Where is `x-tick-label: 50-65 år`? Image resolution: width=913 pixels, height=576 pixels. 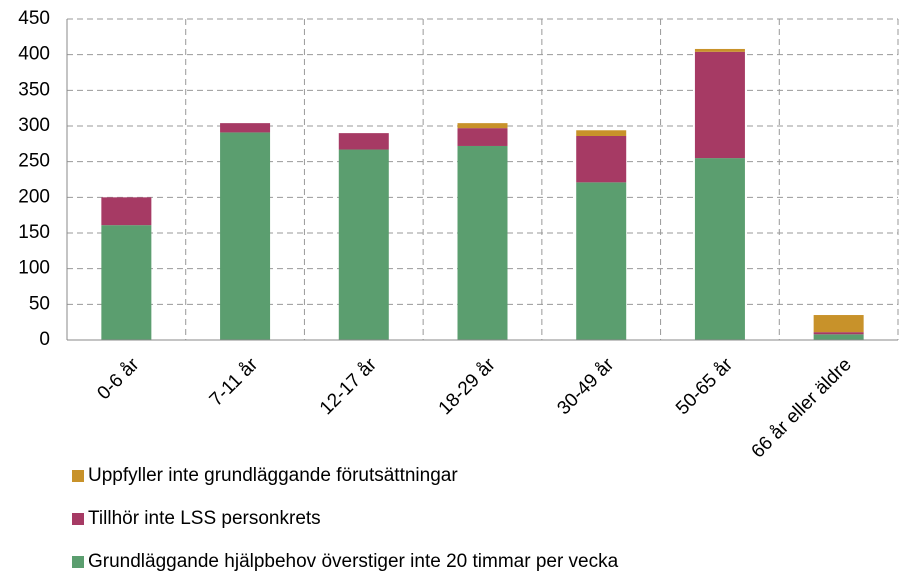 x-tick-label: 50-65 år is located at coordinates (704, 386).